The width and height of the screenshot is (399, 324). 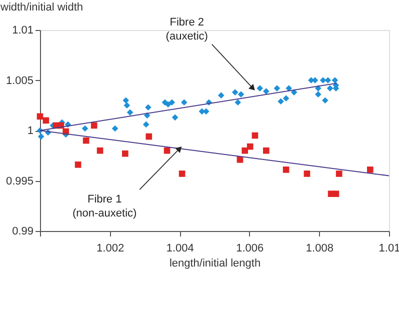 What do you see at coordinates (42, 8) in the screenshot?
I see `y-axis-title: width/initial width` at bounding box center [42, 8].